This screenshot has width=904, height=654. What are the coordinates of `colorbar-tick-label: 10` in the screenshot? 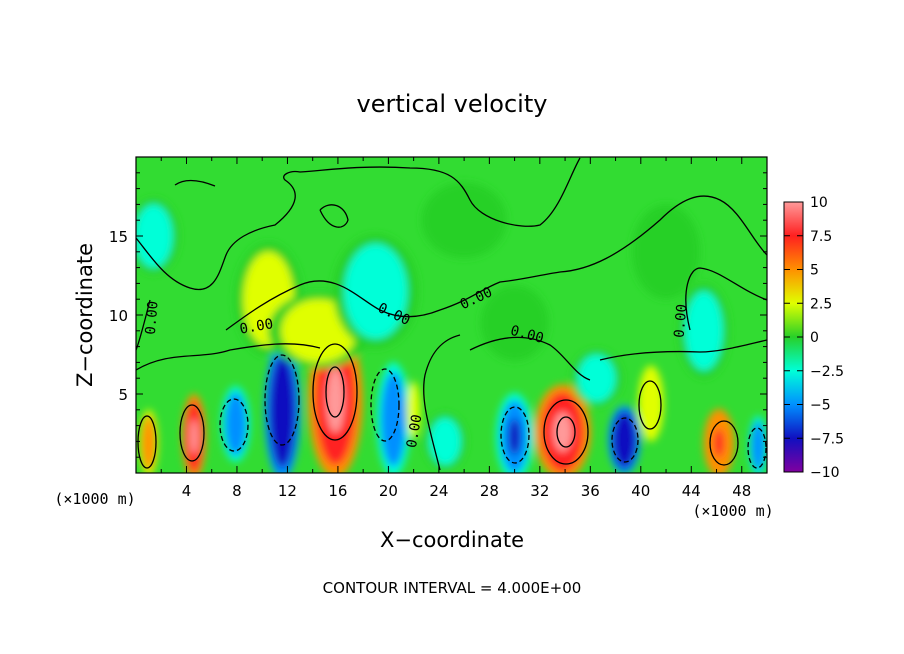 It's located at (819, 203).